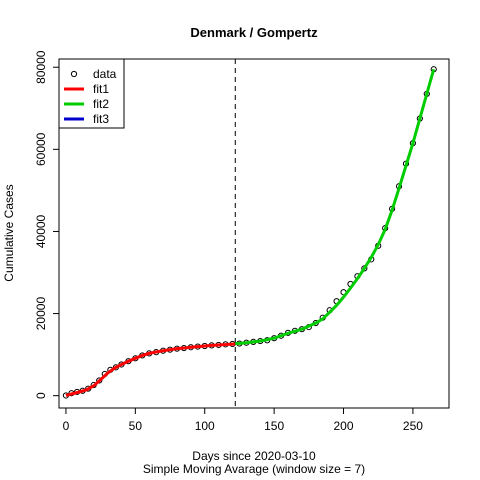 This screenshot has height=480, width=480. Describe the element at coordinates (41, 149) in the screenshot. I see `y-tick-label: 60000` at that location.